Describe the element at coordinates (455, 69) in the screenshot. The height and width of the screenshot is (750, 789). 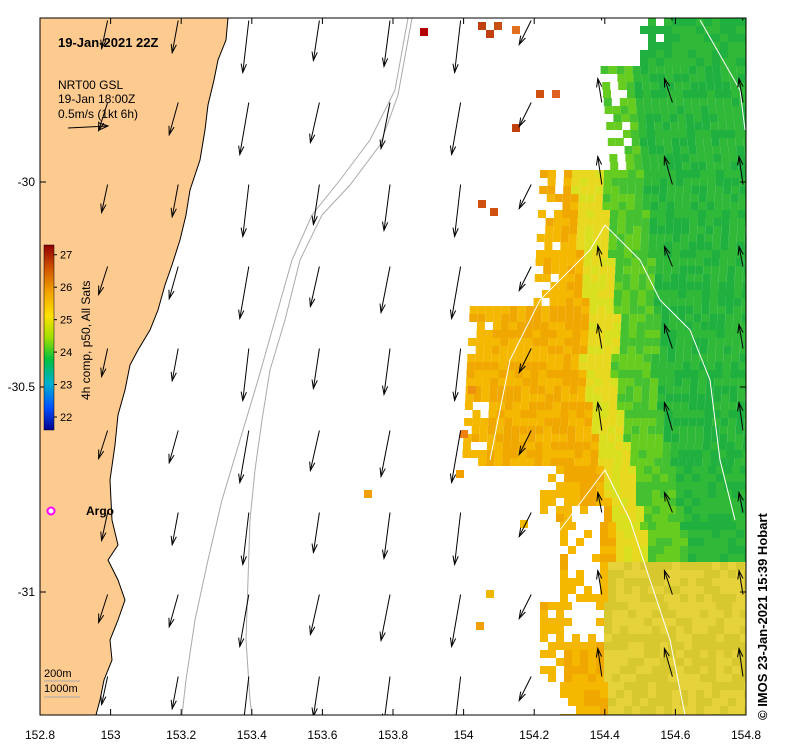
I see `current-arrowhead` at that location.